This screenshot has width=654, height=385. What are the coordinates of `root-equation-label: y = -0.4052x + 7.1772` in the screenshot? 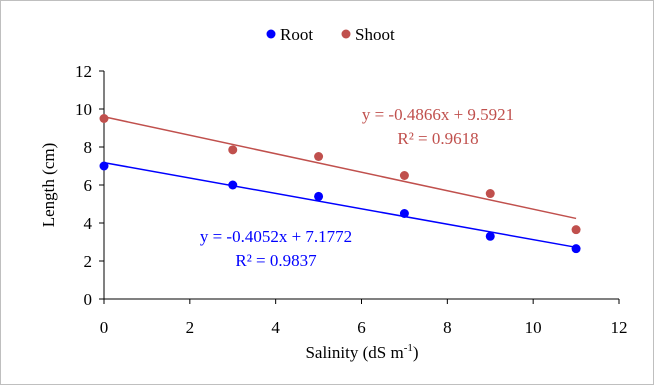 It's located at (276, 236).